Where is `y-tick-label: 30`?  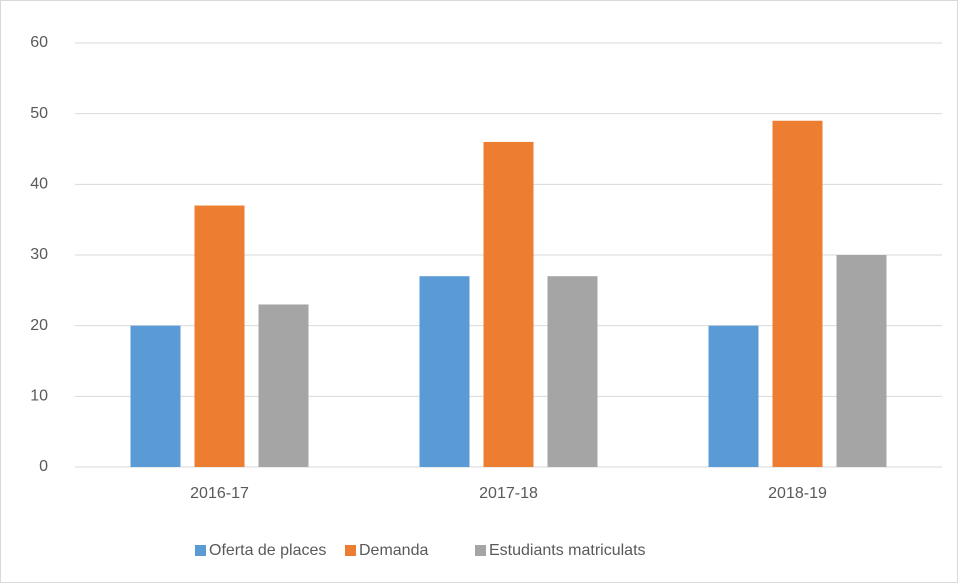 y-tick-label: 30 is located at coordinates (39, 254).